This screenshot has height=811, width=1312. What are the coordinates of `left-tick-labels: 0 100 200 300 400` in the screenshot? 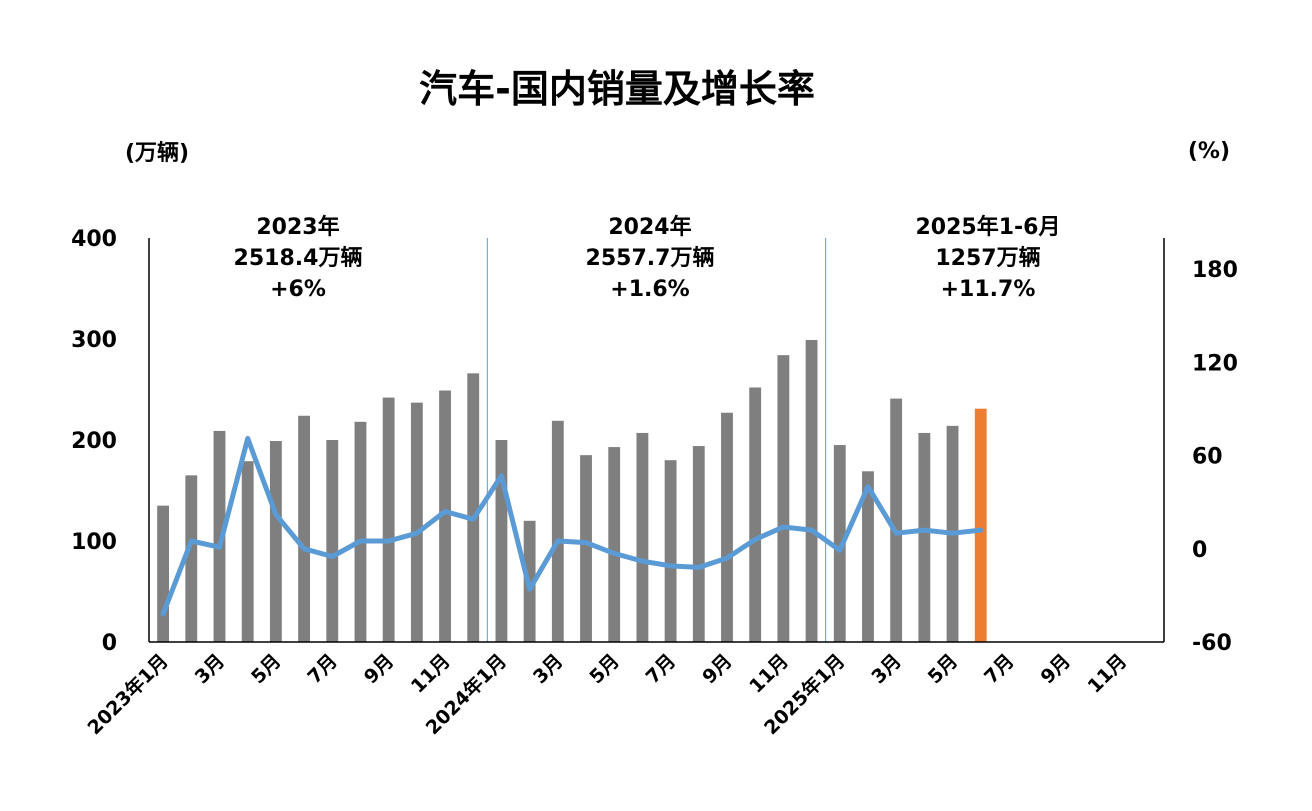 It's located at (94, 441).